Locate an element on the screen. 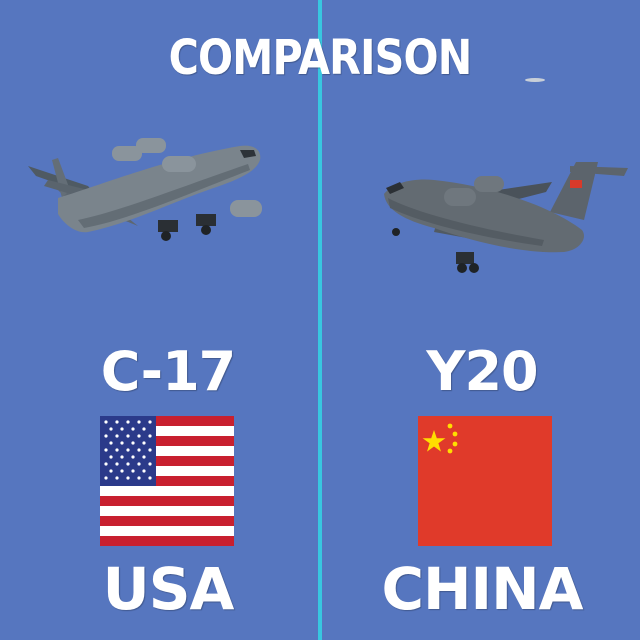  right-model-label: Y20 is located at coordinates (482, 371).